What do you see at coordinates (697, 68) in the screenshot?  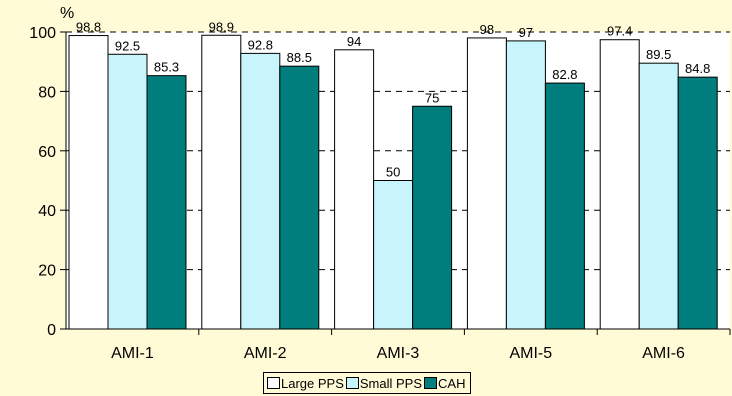 I see `data-label: 84.8` at bounding box center [697, 68].